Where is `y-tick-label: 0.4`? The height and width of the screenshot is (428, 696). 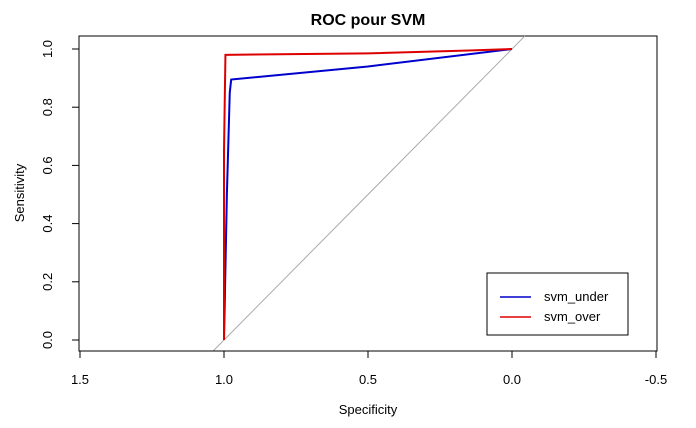
y-tick-label: 0.4 is located at coordinates (47, 224).